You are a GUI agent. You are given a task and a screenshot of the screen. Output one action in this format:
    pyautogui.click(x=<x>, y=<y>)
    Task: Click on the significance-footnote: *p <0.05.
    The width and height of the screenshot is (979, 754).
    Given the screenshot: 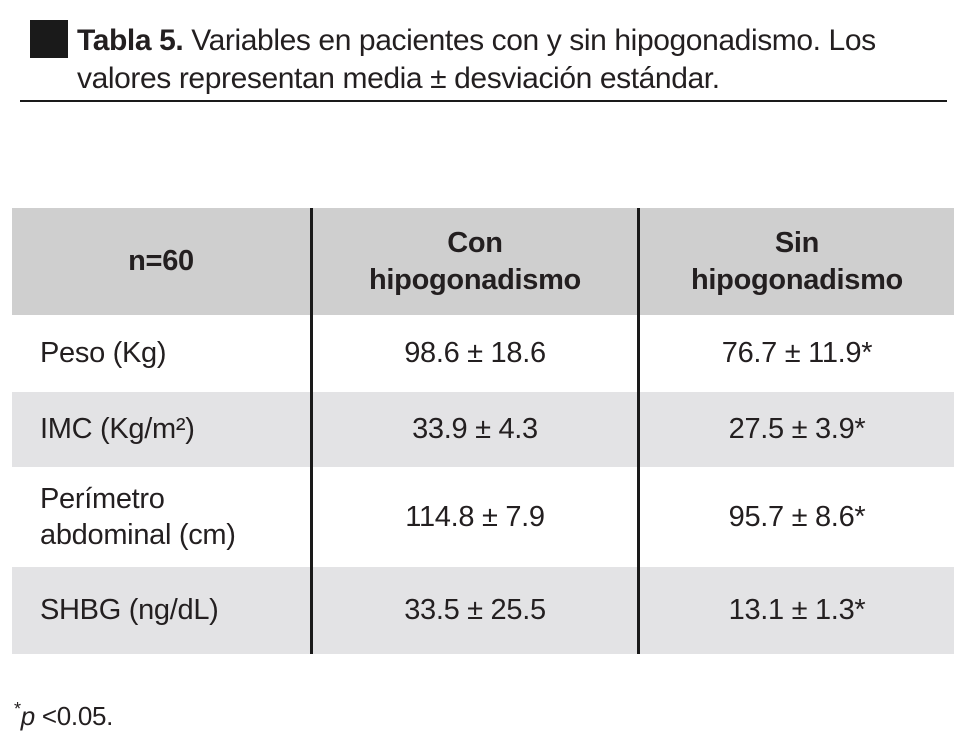 What is the action you would take?
    pyautogui.click(x=63, y=715)
    